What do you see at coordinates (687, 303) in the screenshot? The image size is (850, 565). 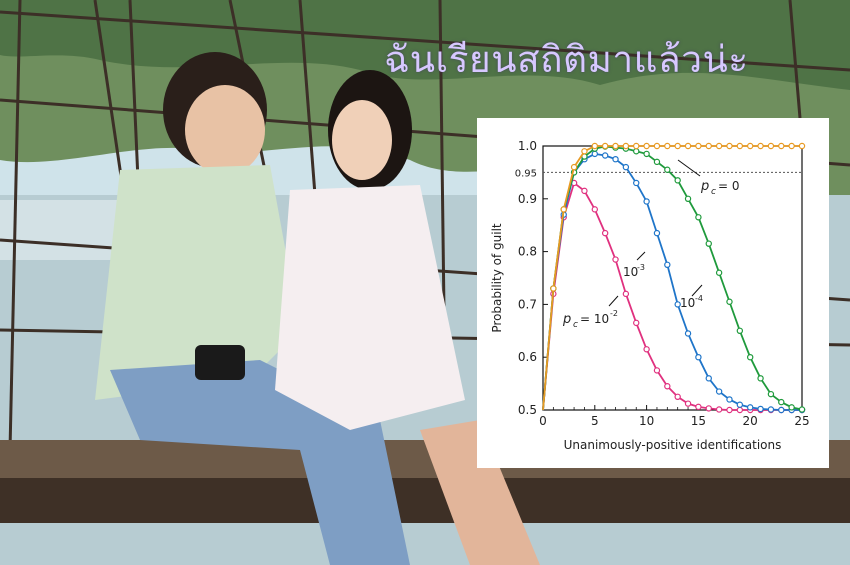 I see `annotation-10-b: 10` at bounding box center [687, 303].